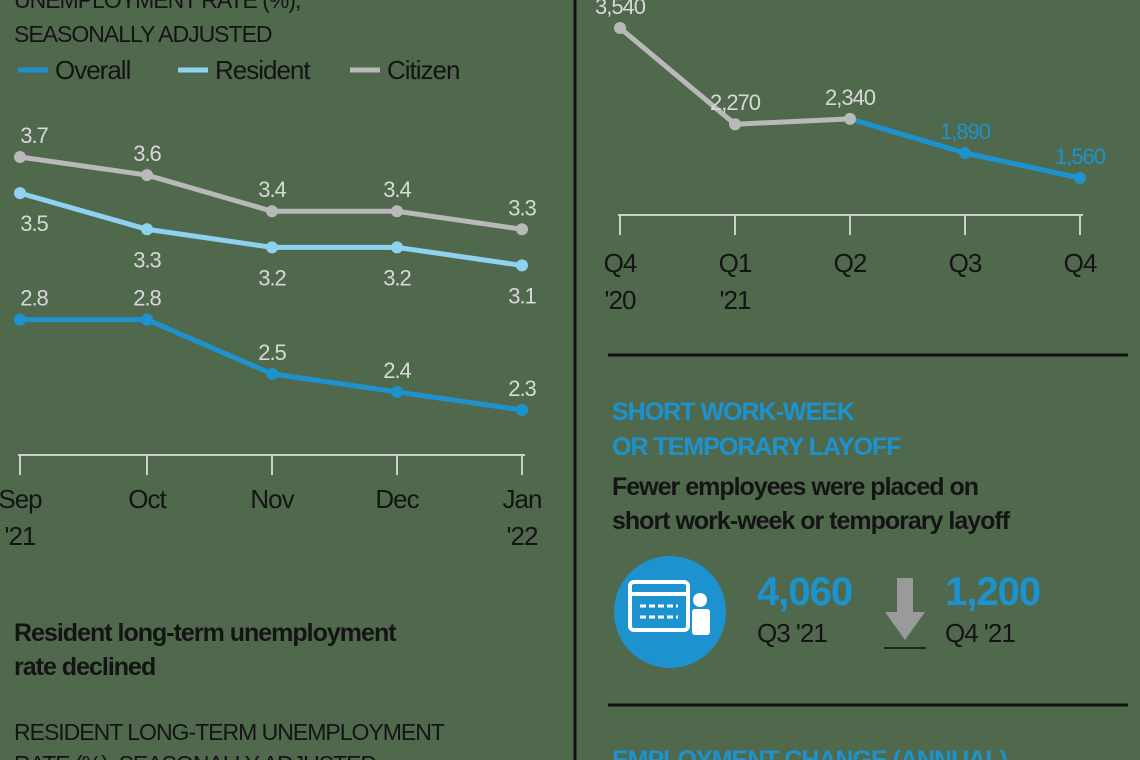 Image resolution: width=1140 pixels, height=760 pixels. What do you see at coordinates (620, 300) in the screenshot?
I see `x-tick-label: '20` at bounding box center [620, 300].